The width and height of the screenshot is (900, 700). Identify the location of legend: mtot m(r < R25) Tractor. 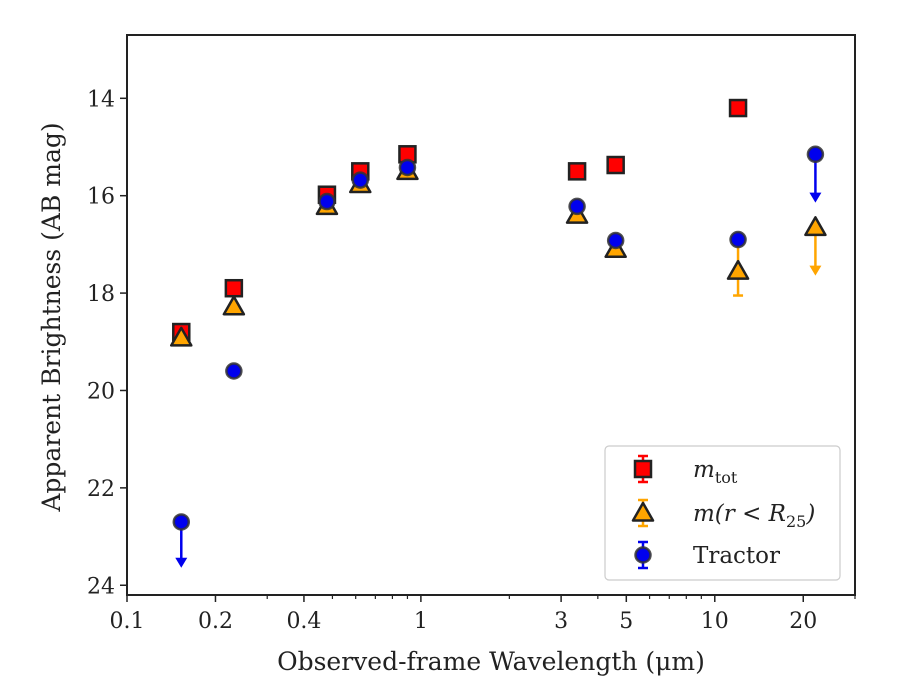
(722, 513).